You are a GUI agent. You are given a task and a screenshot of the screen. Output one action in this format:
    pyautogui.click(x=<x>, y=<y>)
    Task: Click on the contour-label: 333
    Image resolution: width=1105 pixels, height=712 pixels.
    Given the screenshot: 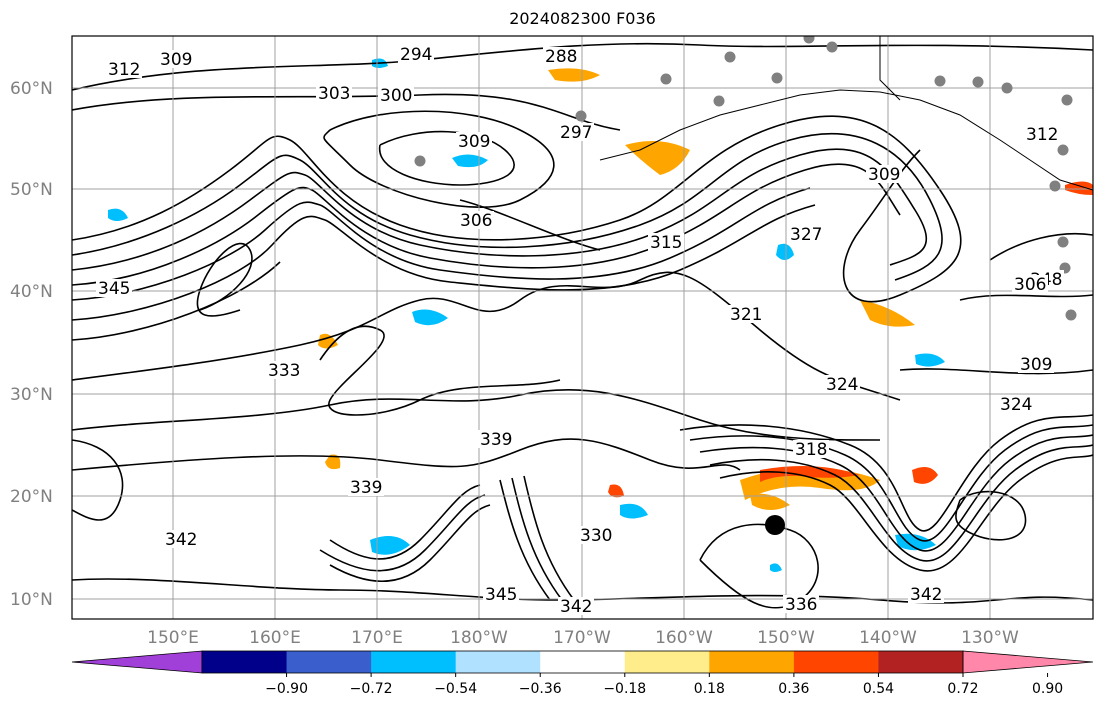 What is the action you would take?
    pyautogui.click(x=284, y=371)
    